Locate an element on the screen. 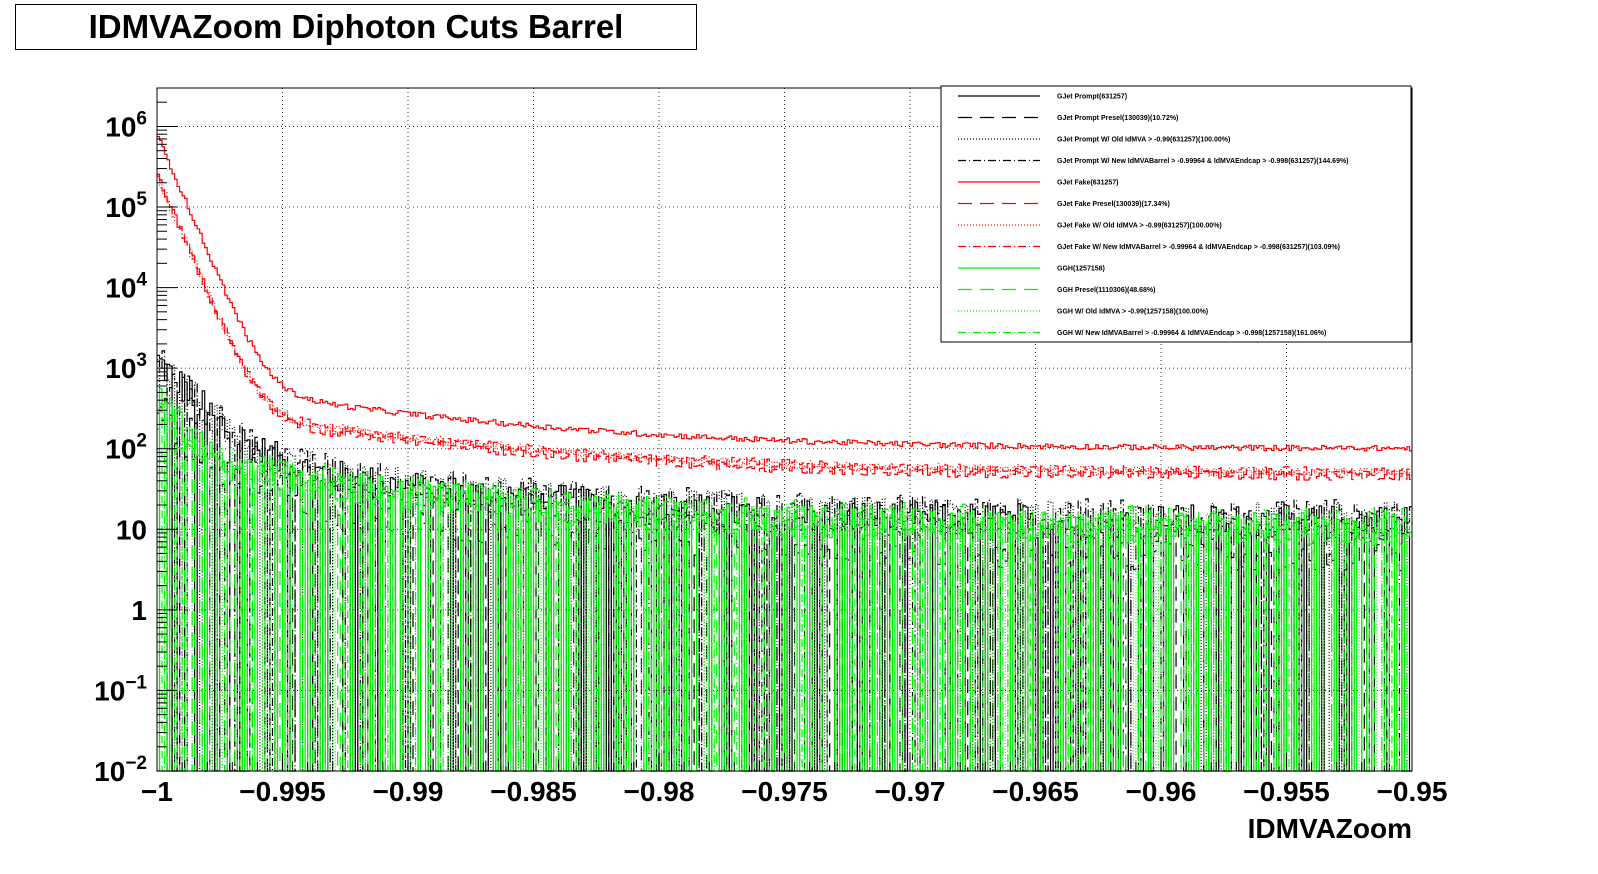 Image resolution: width=1598 pixels, height=874 pixels. x-tick-label: −0.99 is located at coordinates (408, 791).